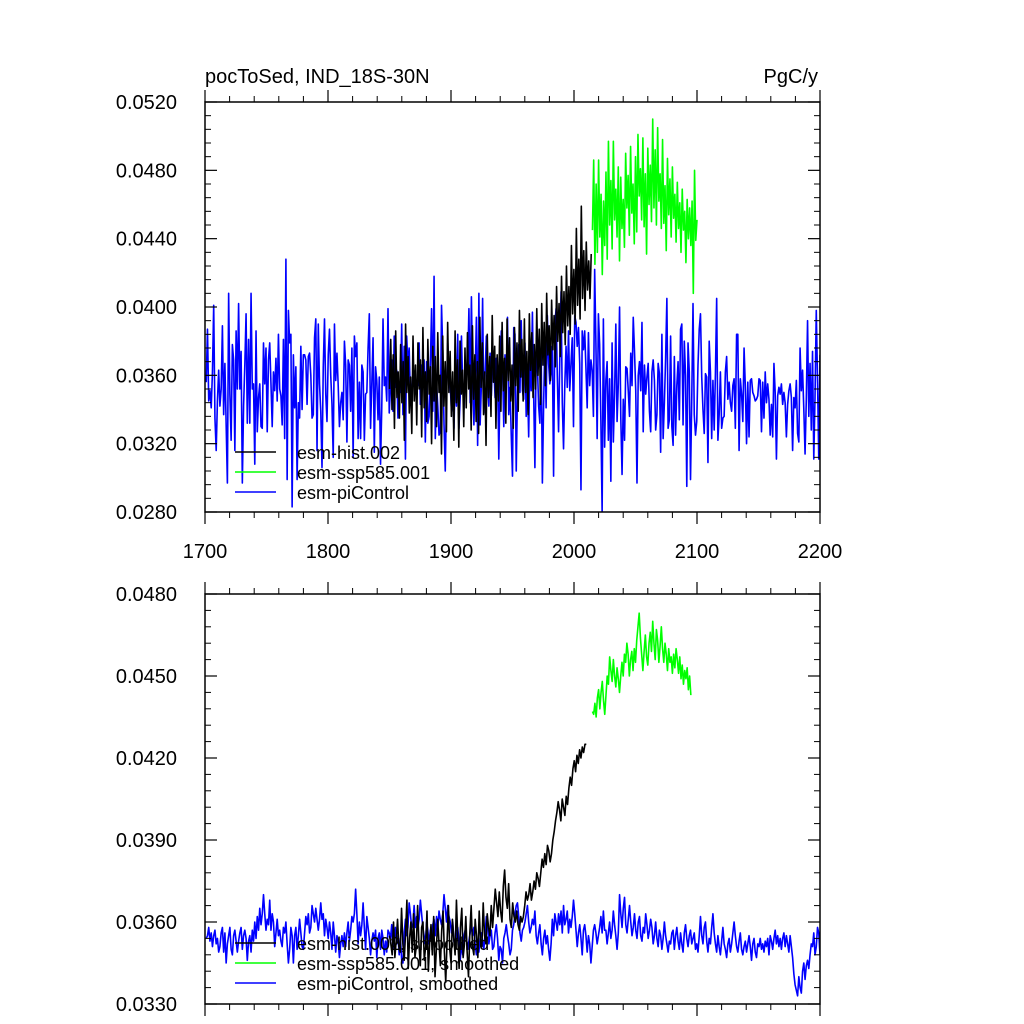 The image size is (1024, 1024). Describe the element at coordinates (791, 77) in the screenshot. I see `units-label: PgC/y` at that location.